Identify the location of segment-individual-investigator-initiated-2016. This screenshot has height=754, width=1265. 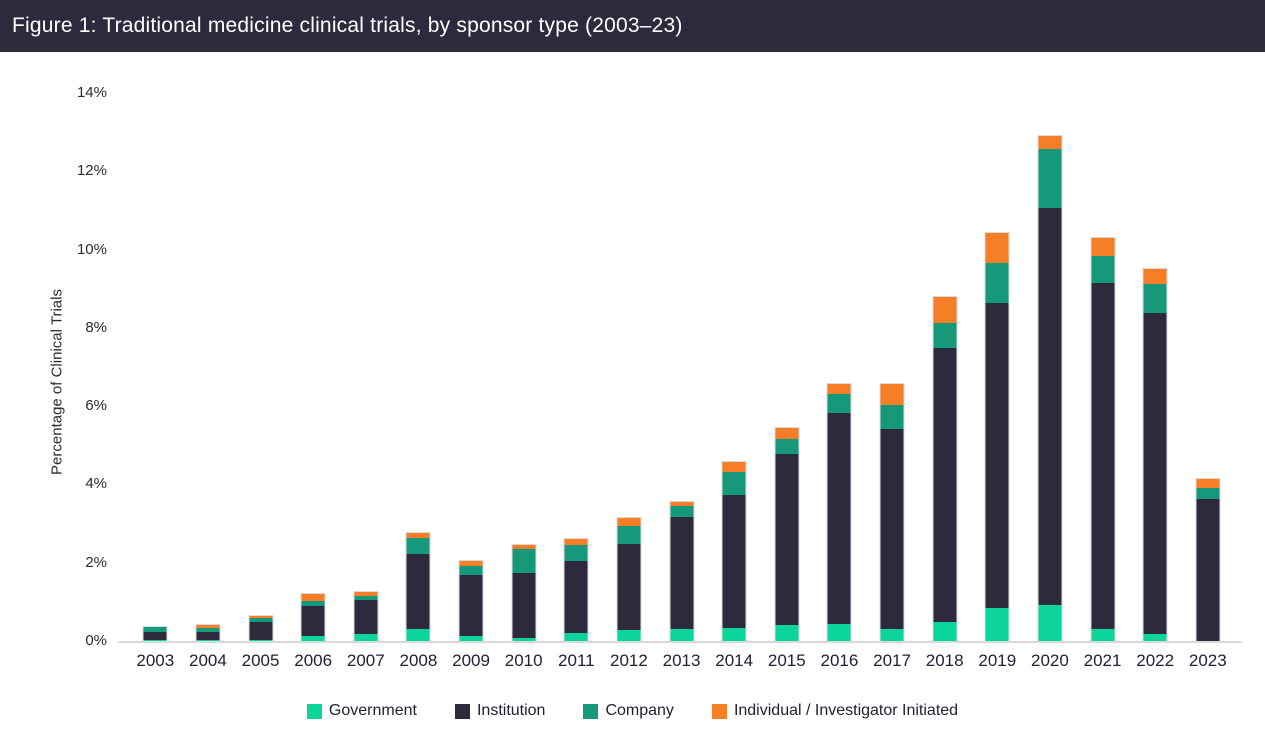
(839, 389).